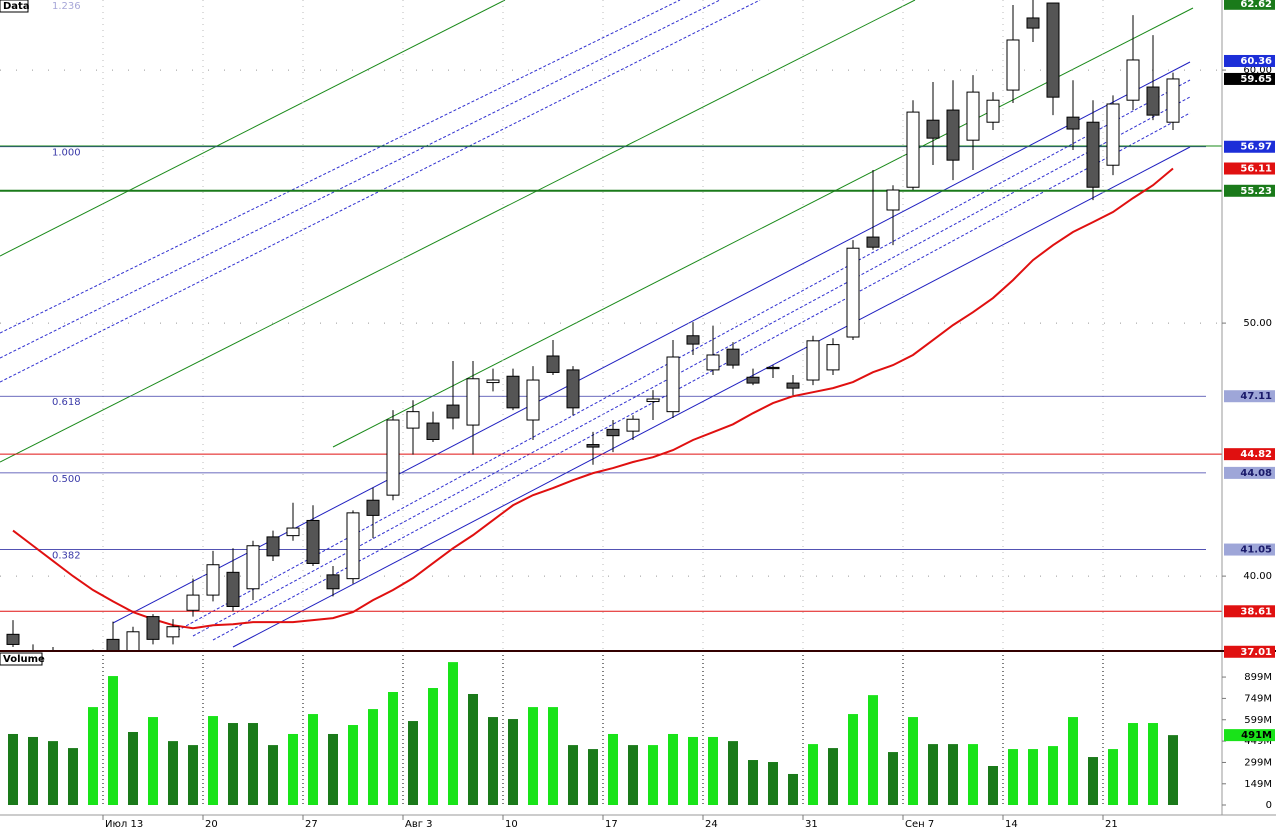 The width and height of the screenshot is (1276, 830). What do you see at coordinates (1256, 61) in the screenshot?
I see `price-tag-label: 60.36` at bounding box center [1256, 61].